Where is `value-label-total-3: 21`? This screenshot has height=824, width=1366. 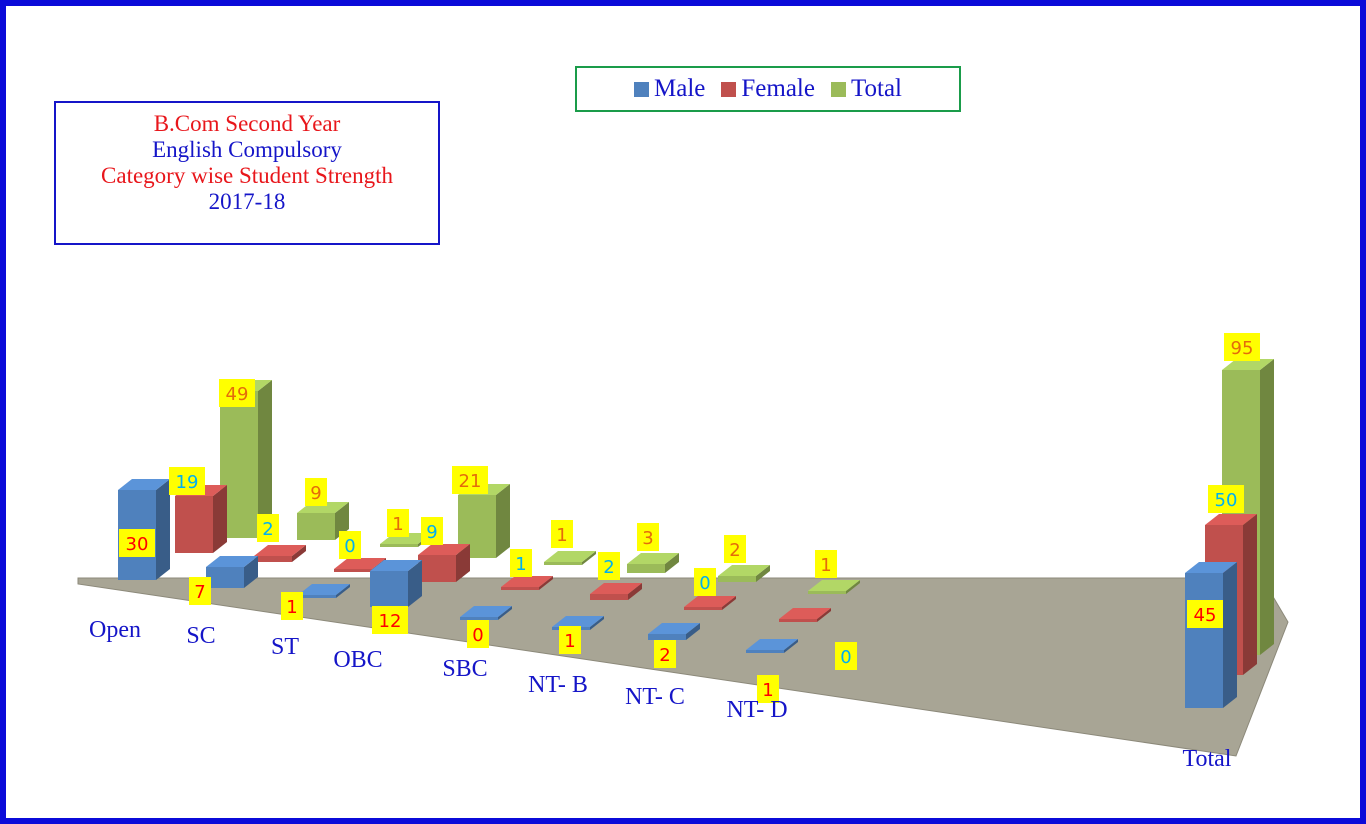 value-label-total-3: 21 is located at coordinates (470, 480).